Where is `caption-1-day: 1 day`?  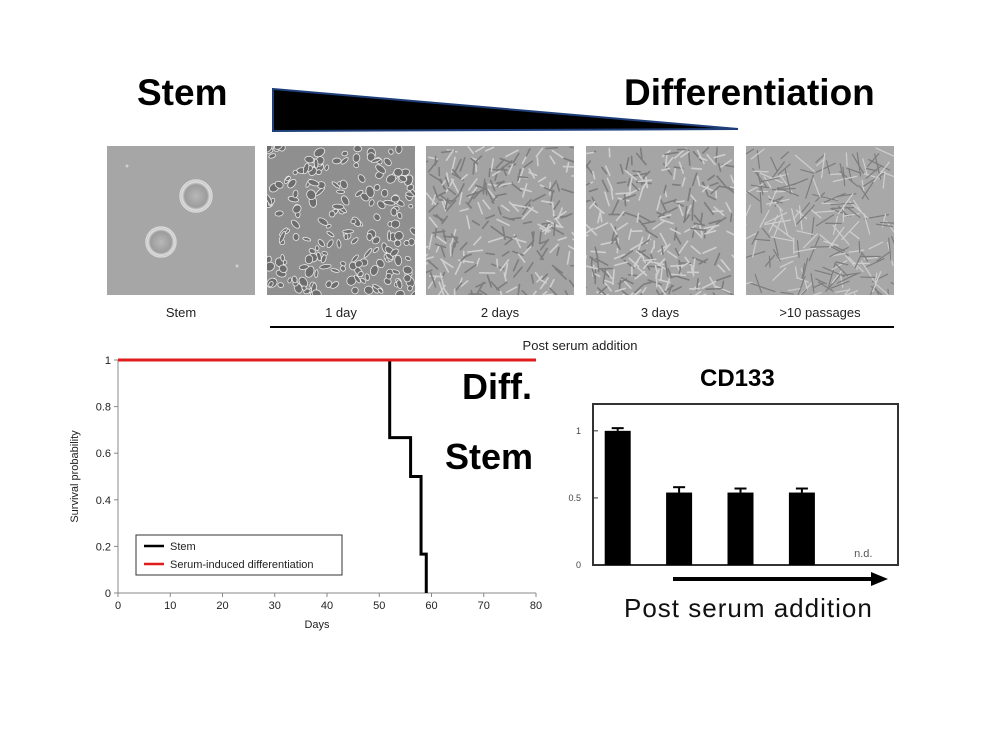 caption-1-day: 1 day is located at coordinates (341, 312).